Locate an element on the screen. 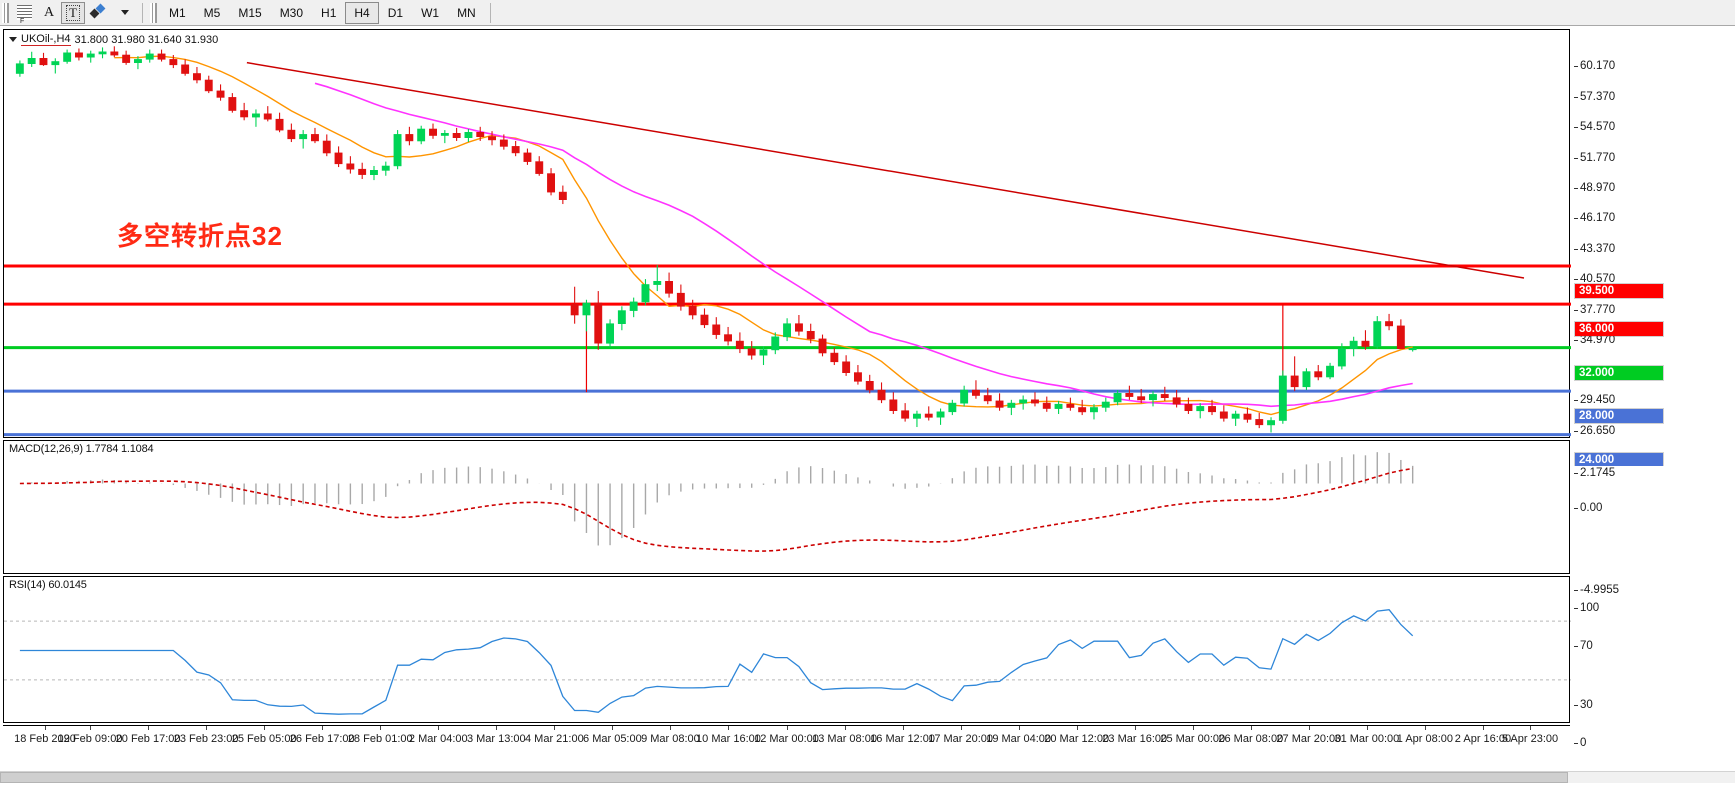 The width and height of the screenshot is (1735, 790). shapes-icon is located at coordinates (98, 11).